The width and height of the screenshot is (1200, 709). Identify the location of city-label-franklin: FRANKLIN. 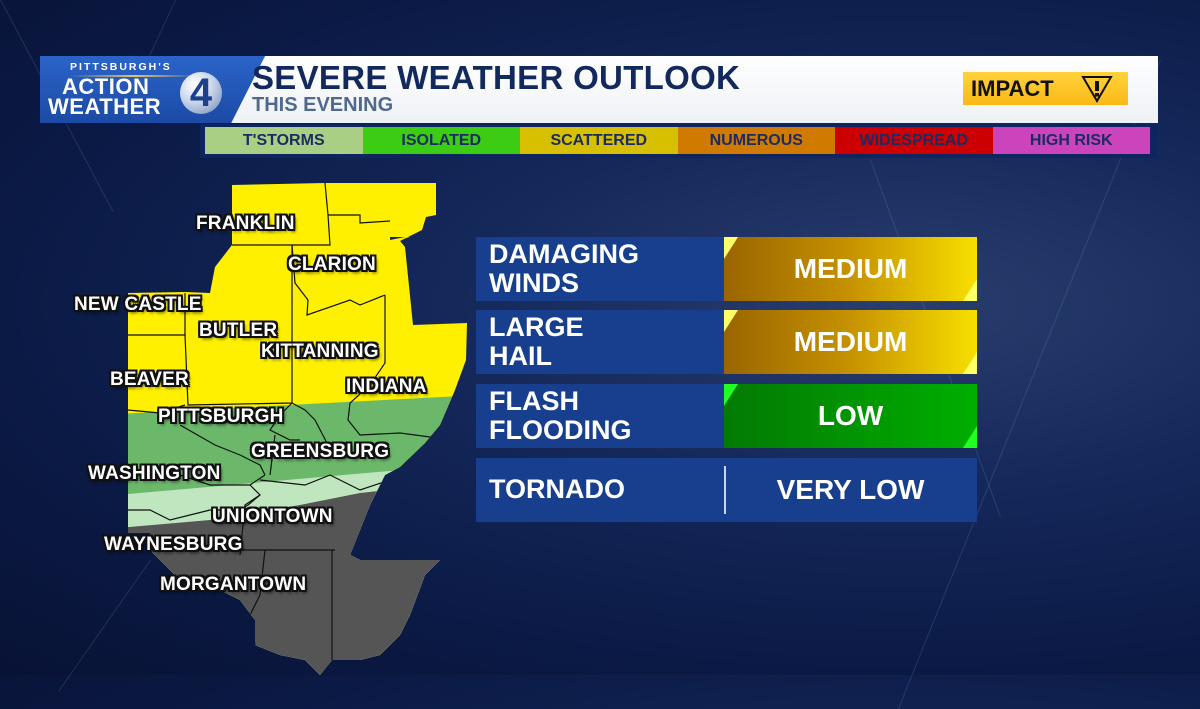
(245, 223).